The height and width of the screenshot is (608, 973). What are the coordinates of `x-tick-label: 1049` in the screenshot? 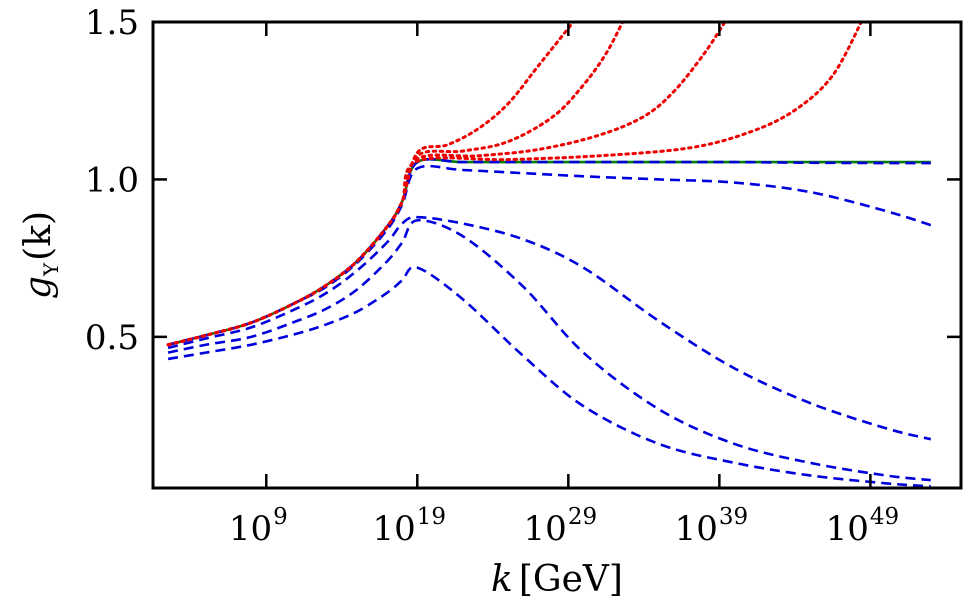 It's located at (863, 526).